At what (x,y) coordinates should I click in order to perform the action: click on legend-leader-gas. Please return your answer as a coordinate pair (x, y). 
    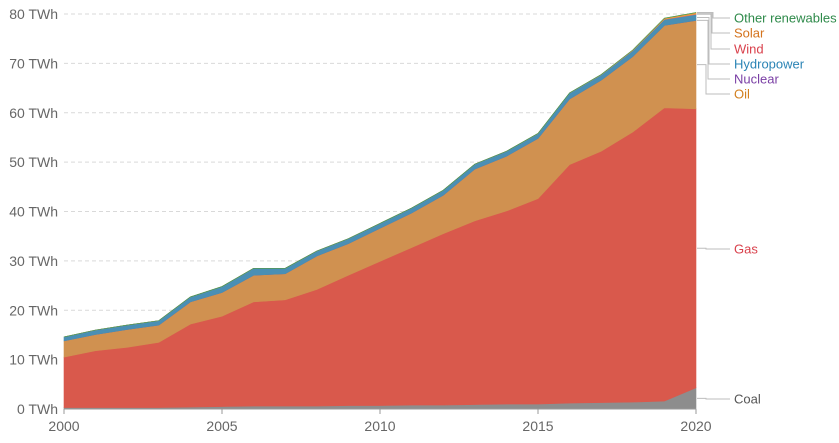
    Looking at the image, I should click on (713, 248).